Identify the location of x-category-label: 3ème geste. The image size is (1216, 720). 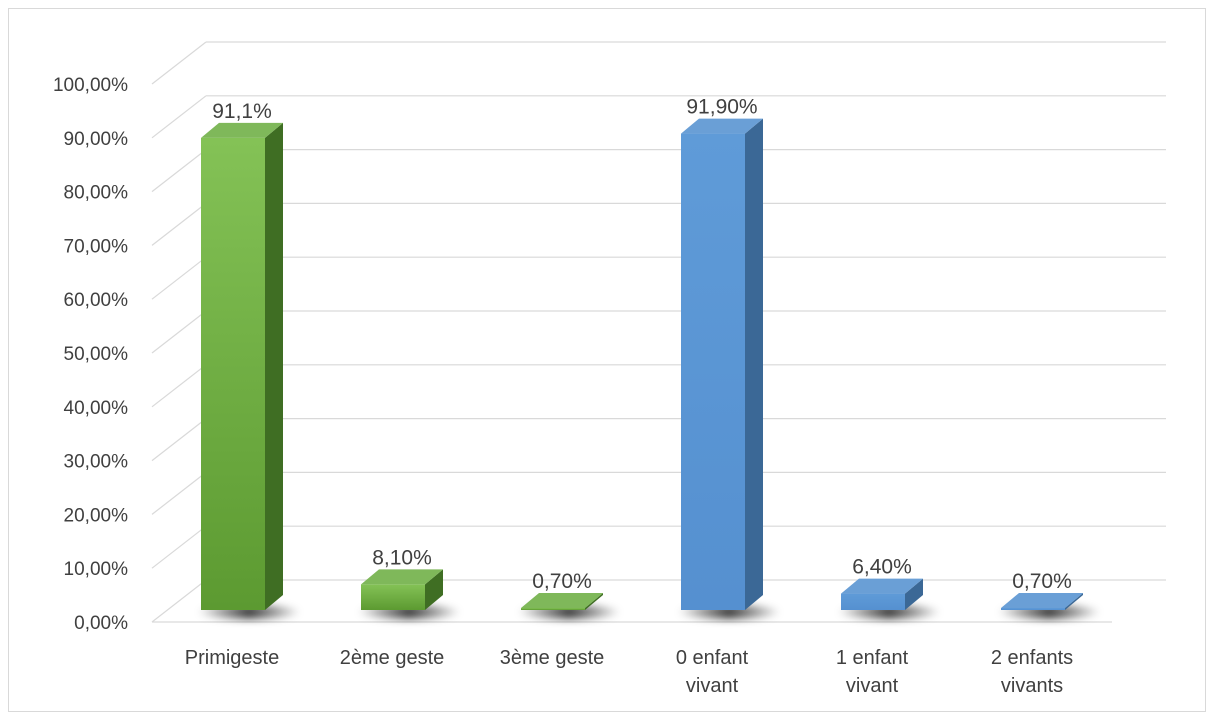
(552, 658).